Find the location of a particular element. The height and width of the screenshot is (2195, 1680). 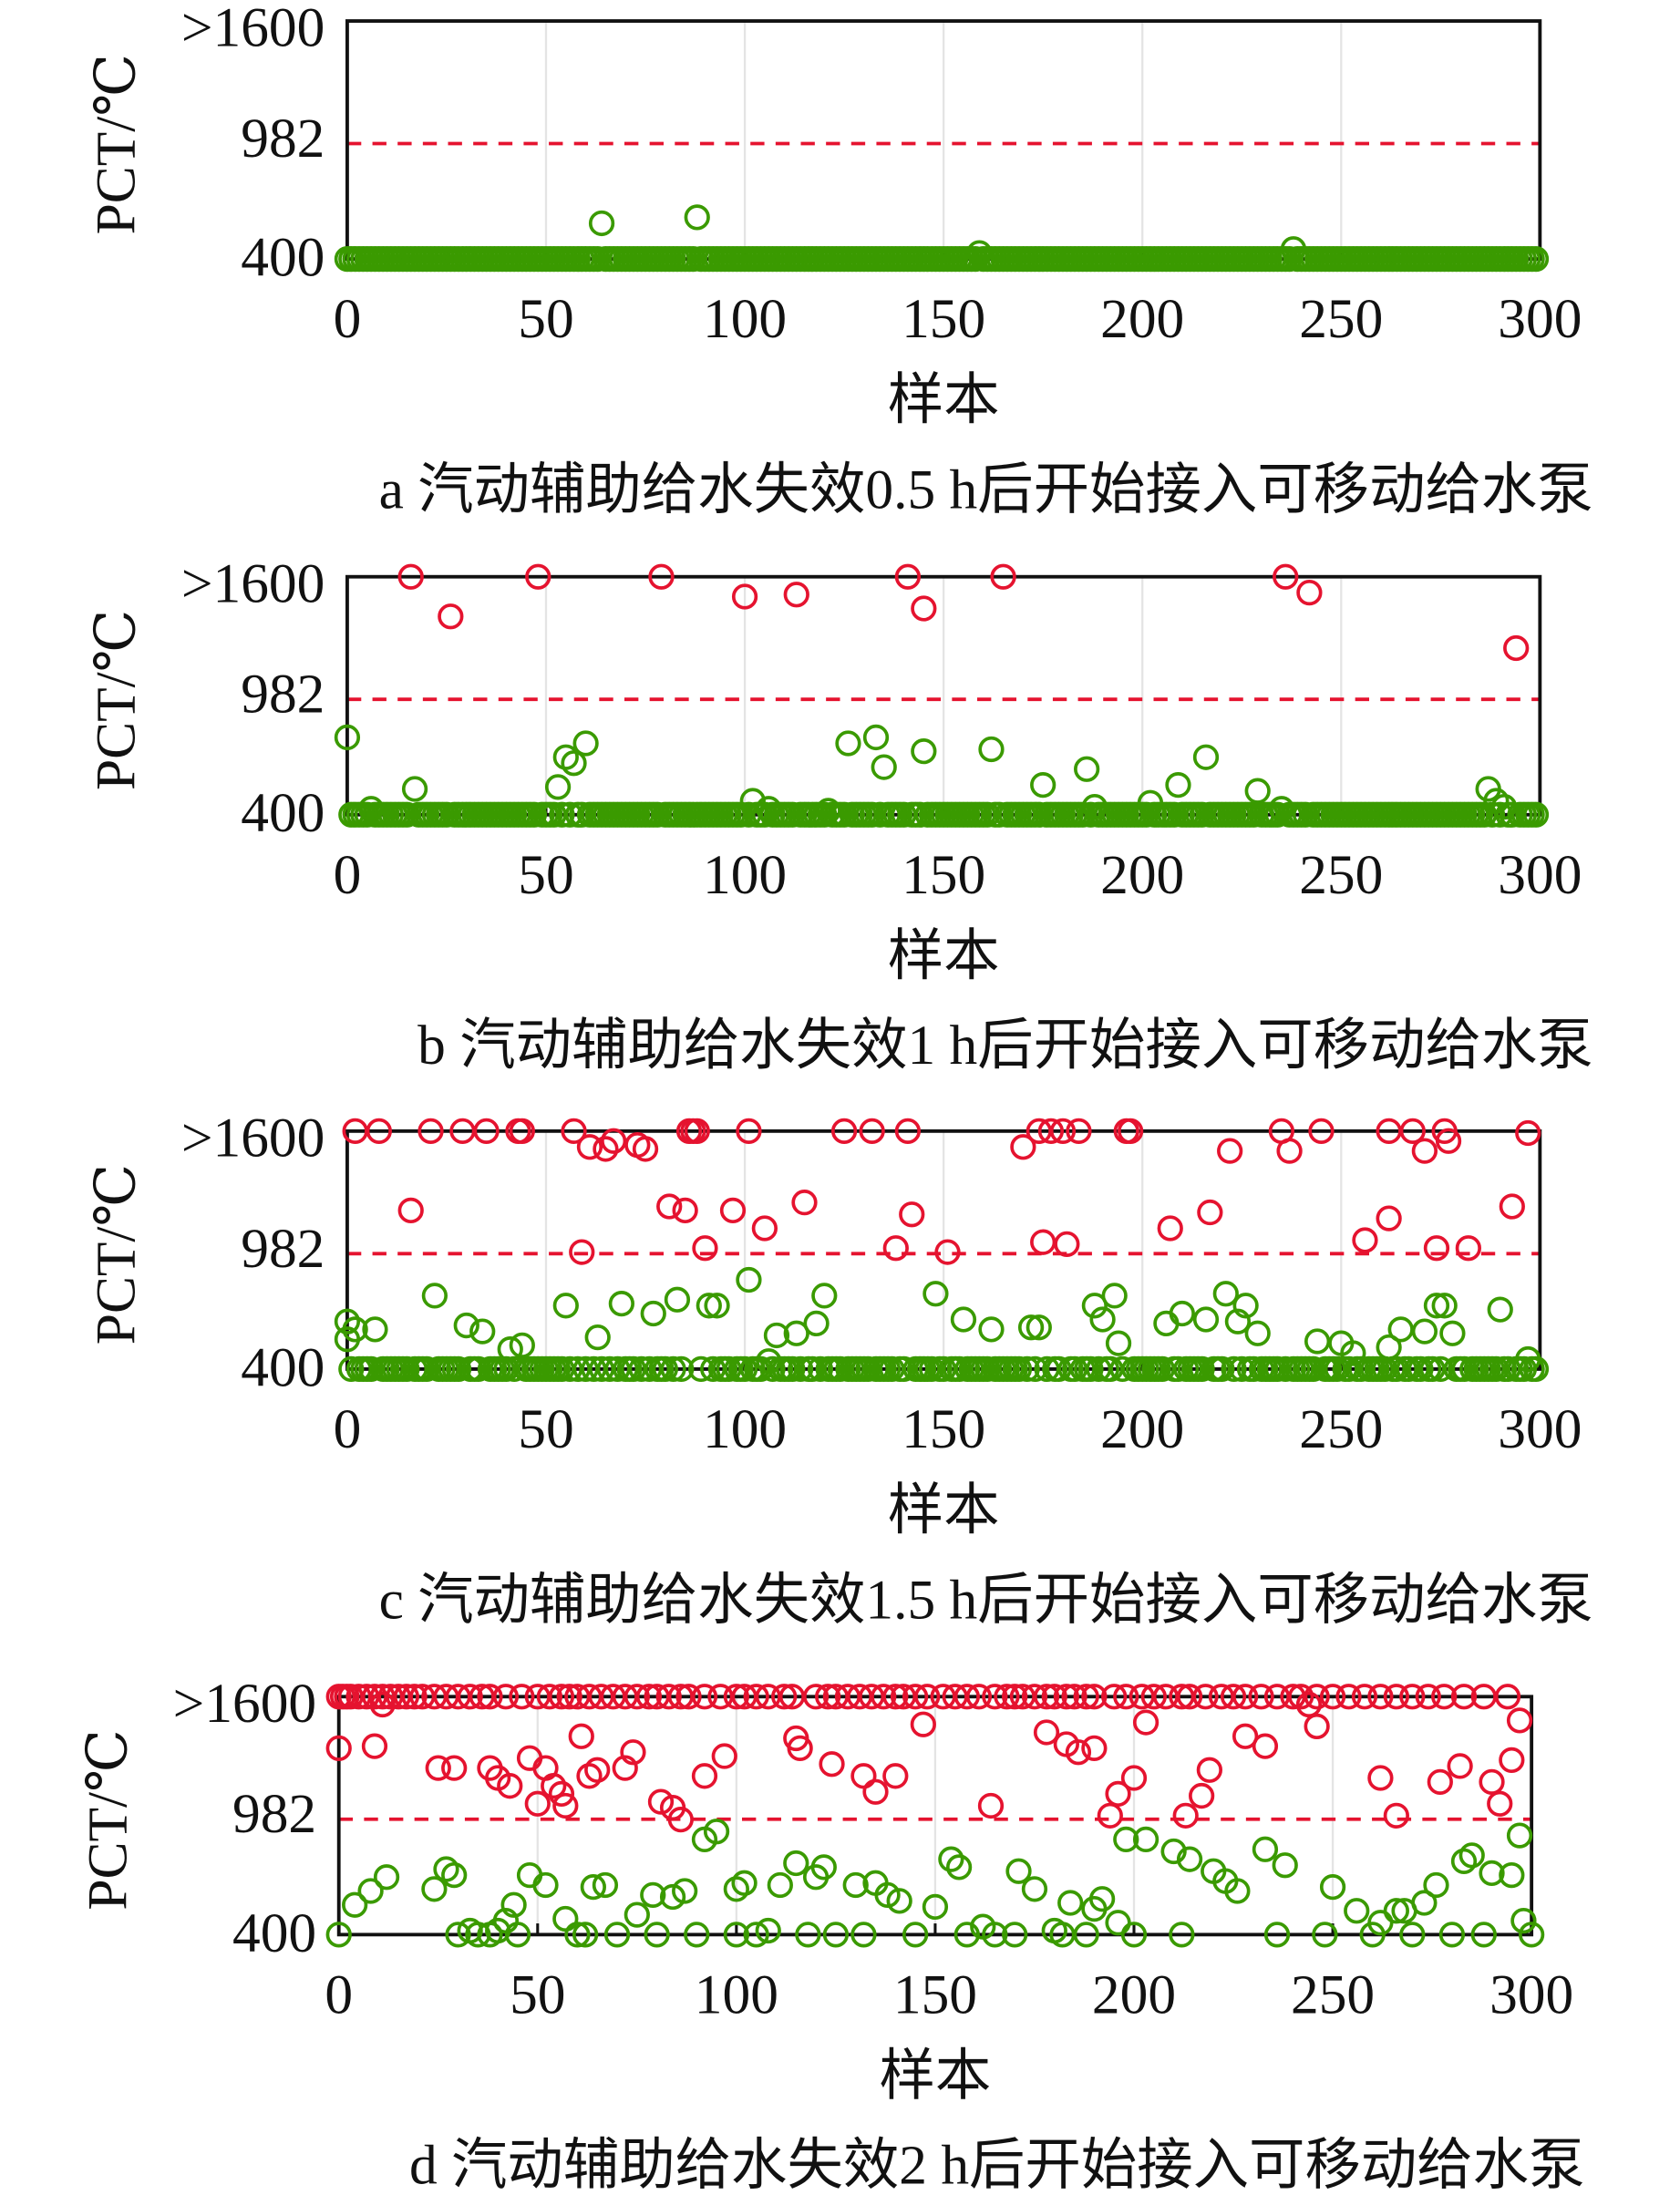

x-tick-label: 200 is located at coordinates (1142, 875).